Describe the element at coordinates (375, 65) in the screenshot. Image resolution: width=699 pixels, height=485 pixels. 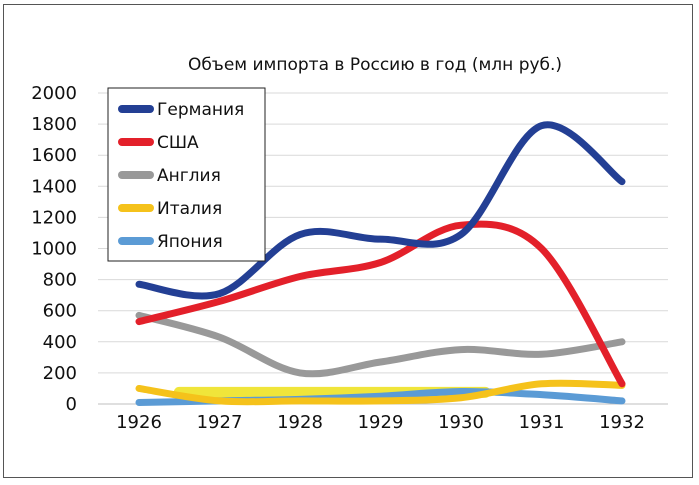
I see `chart-title: Объем импорта в Россию в год (млн руб.)` at that location.